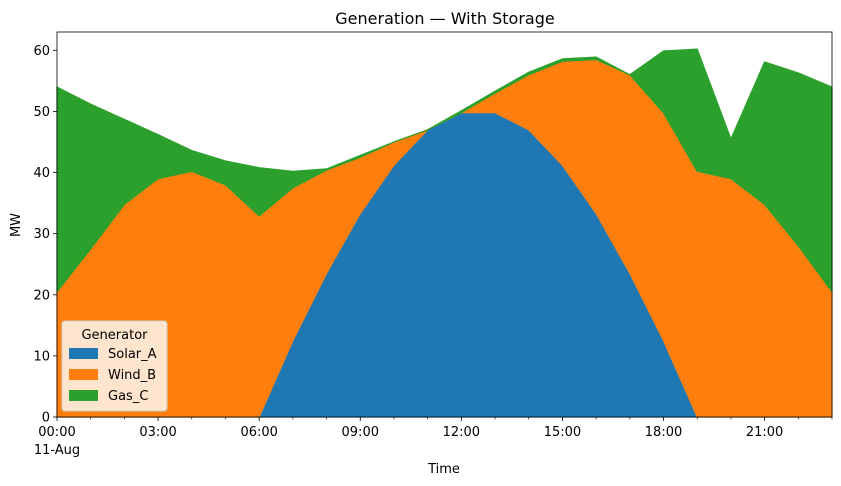 The image size is (841, 486). I want to click on y-tick-label: 10, so click(41, 356).